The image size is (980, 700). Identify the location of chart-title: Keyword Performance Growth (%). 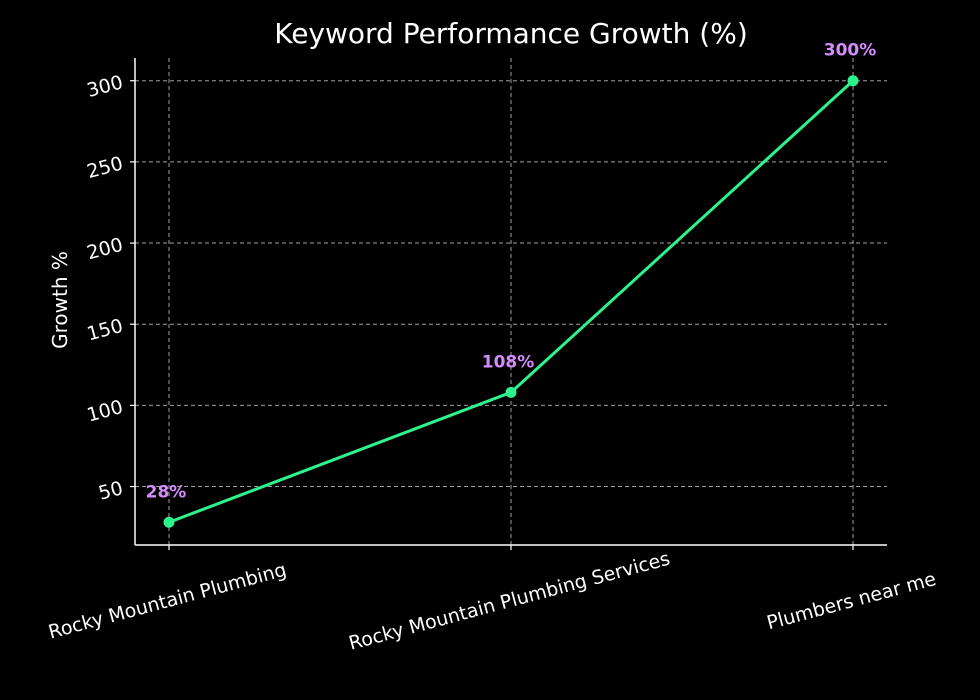
(511, 33).